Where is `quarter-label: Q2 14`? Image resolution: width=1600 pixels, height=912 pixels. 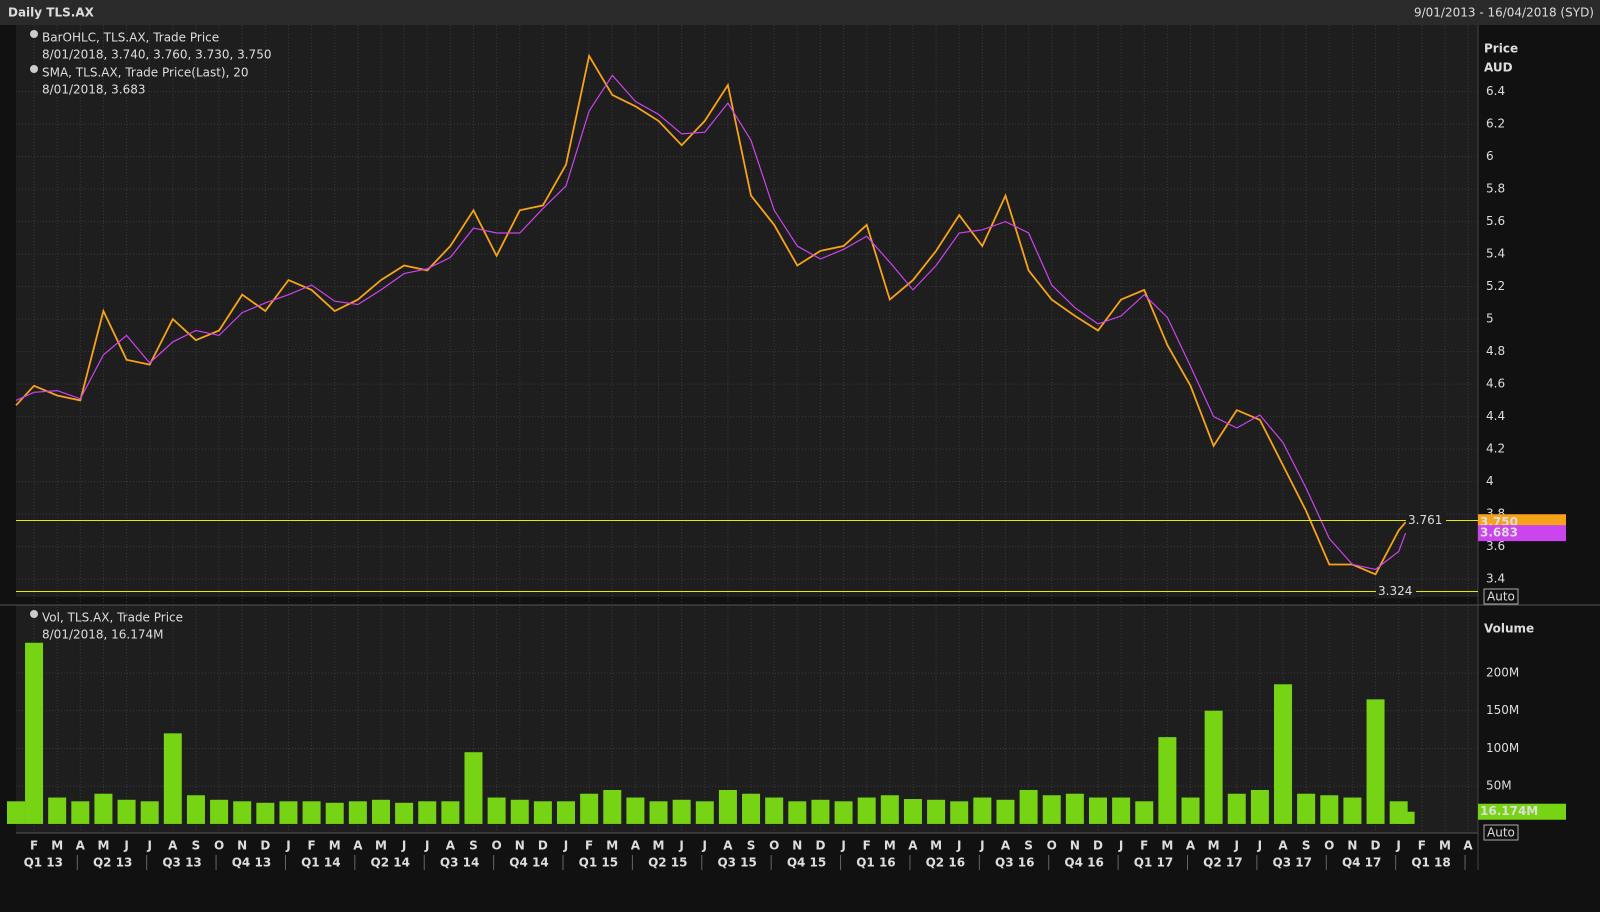
quarter-label: Q2 14 is located at coordinates (390, 863).